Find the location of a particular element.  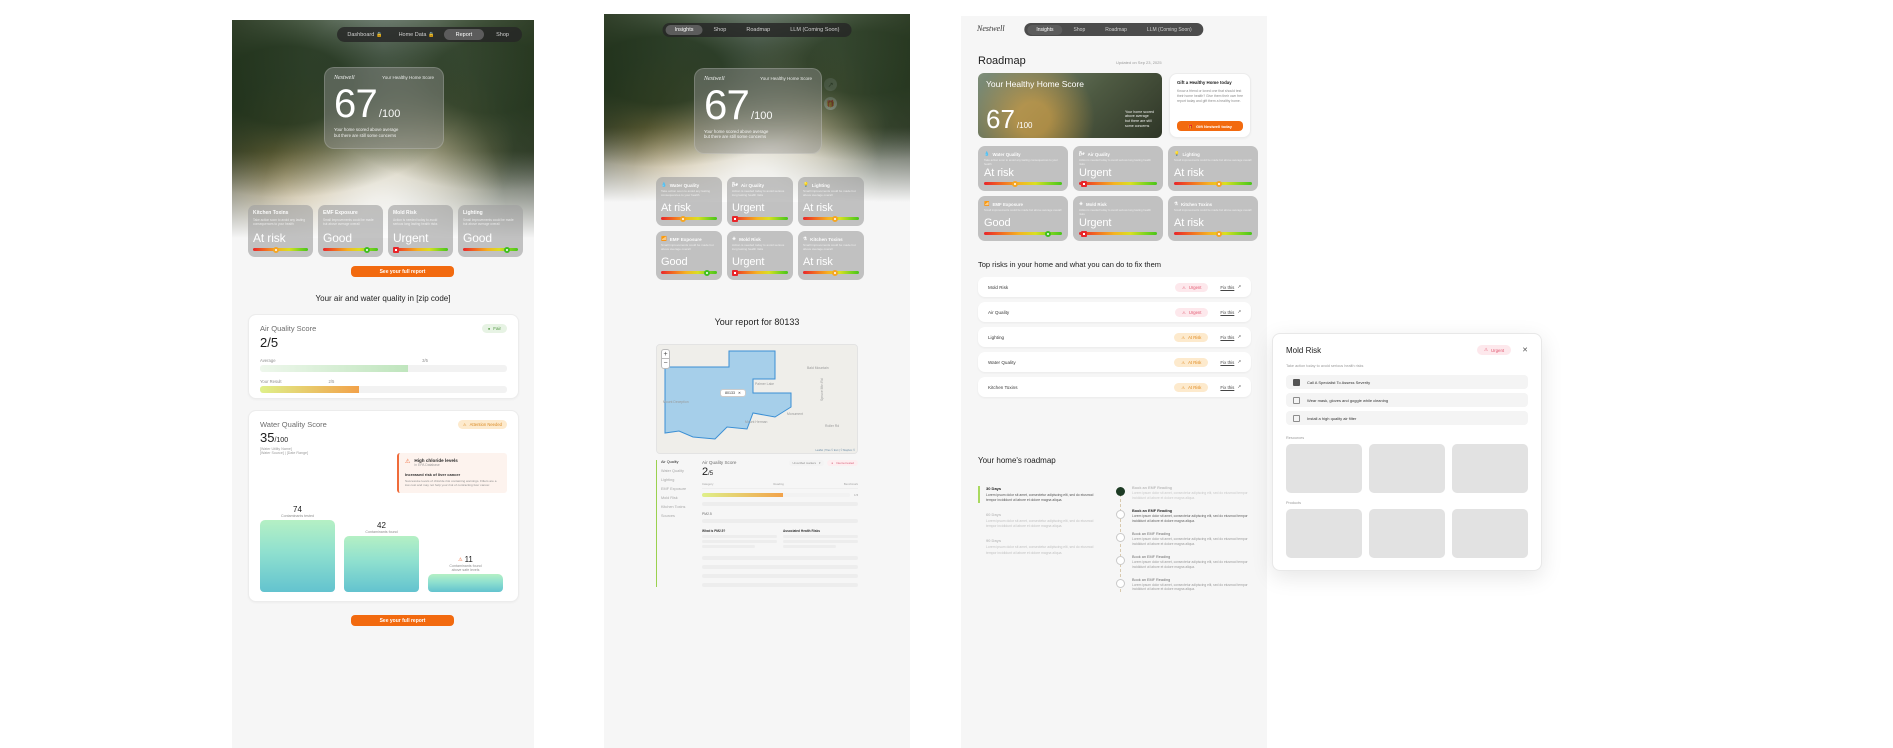

marker-label: 80133 is located at coordinates (730, 393).